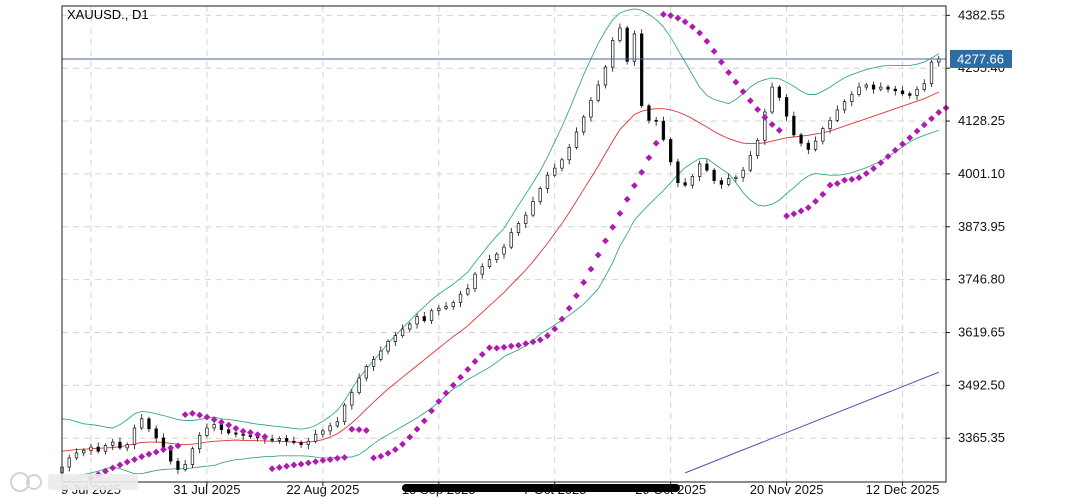 The image size is (1080, 499). What do you see at coordinates (981, 384) in the screenshot?
I see `price-tick-label: 3492.50` at bounding box center [981, 384].